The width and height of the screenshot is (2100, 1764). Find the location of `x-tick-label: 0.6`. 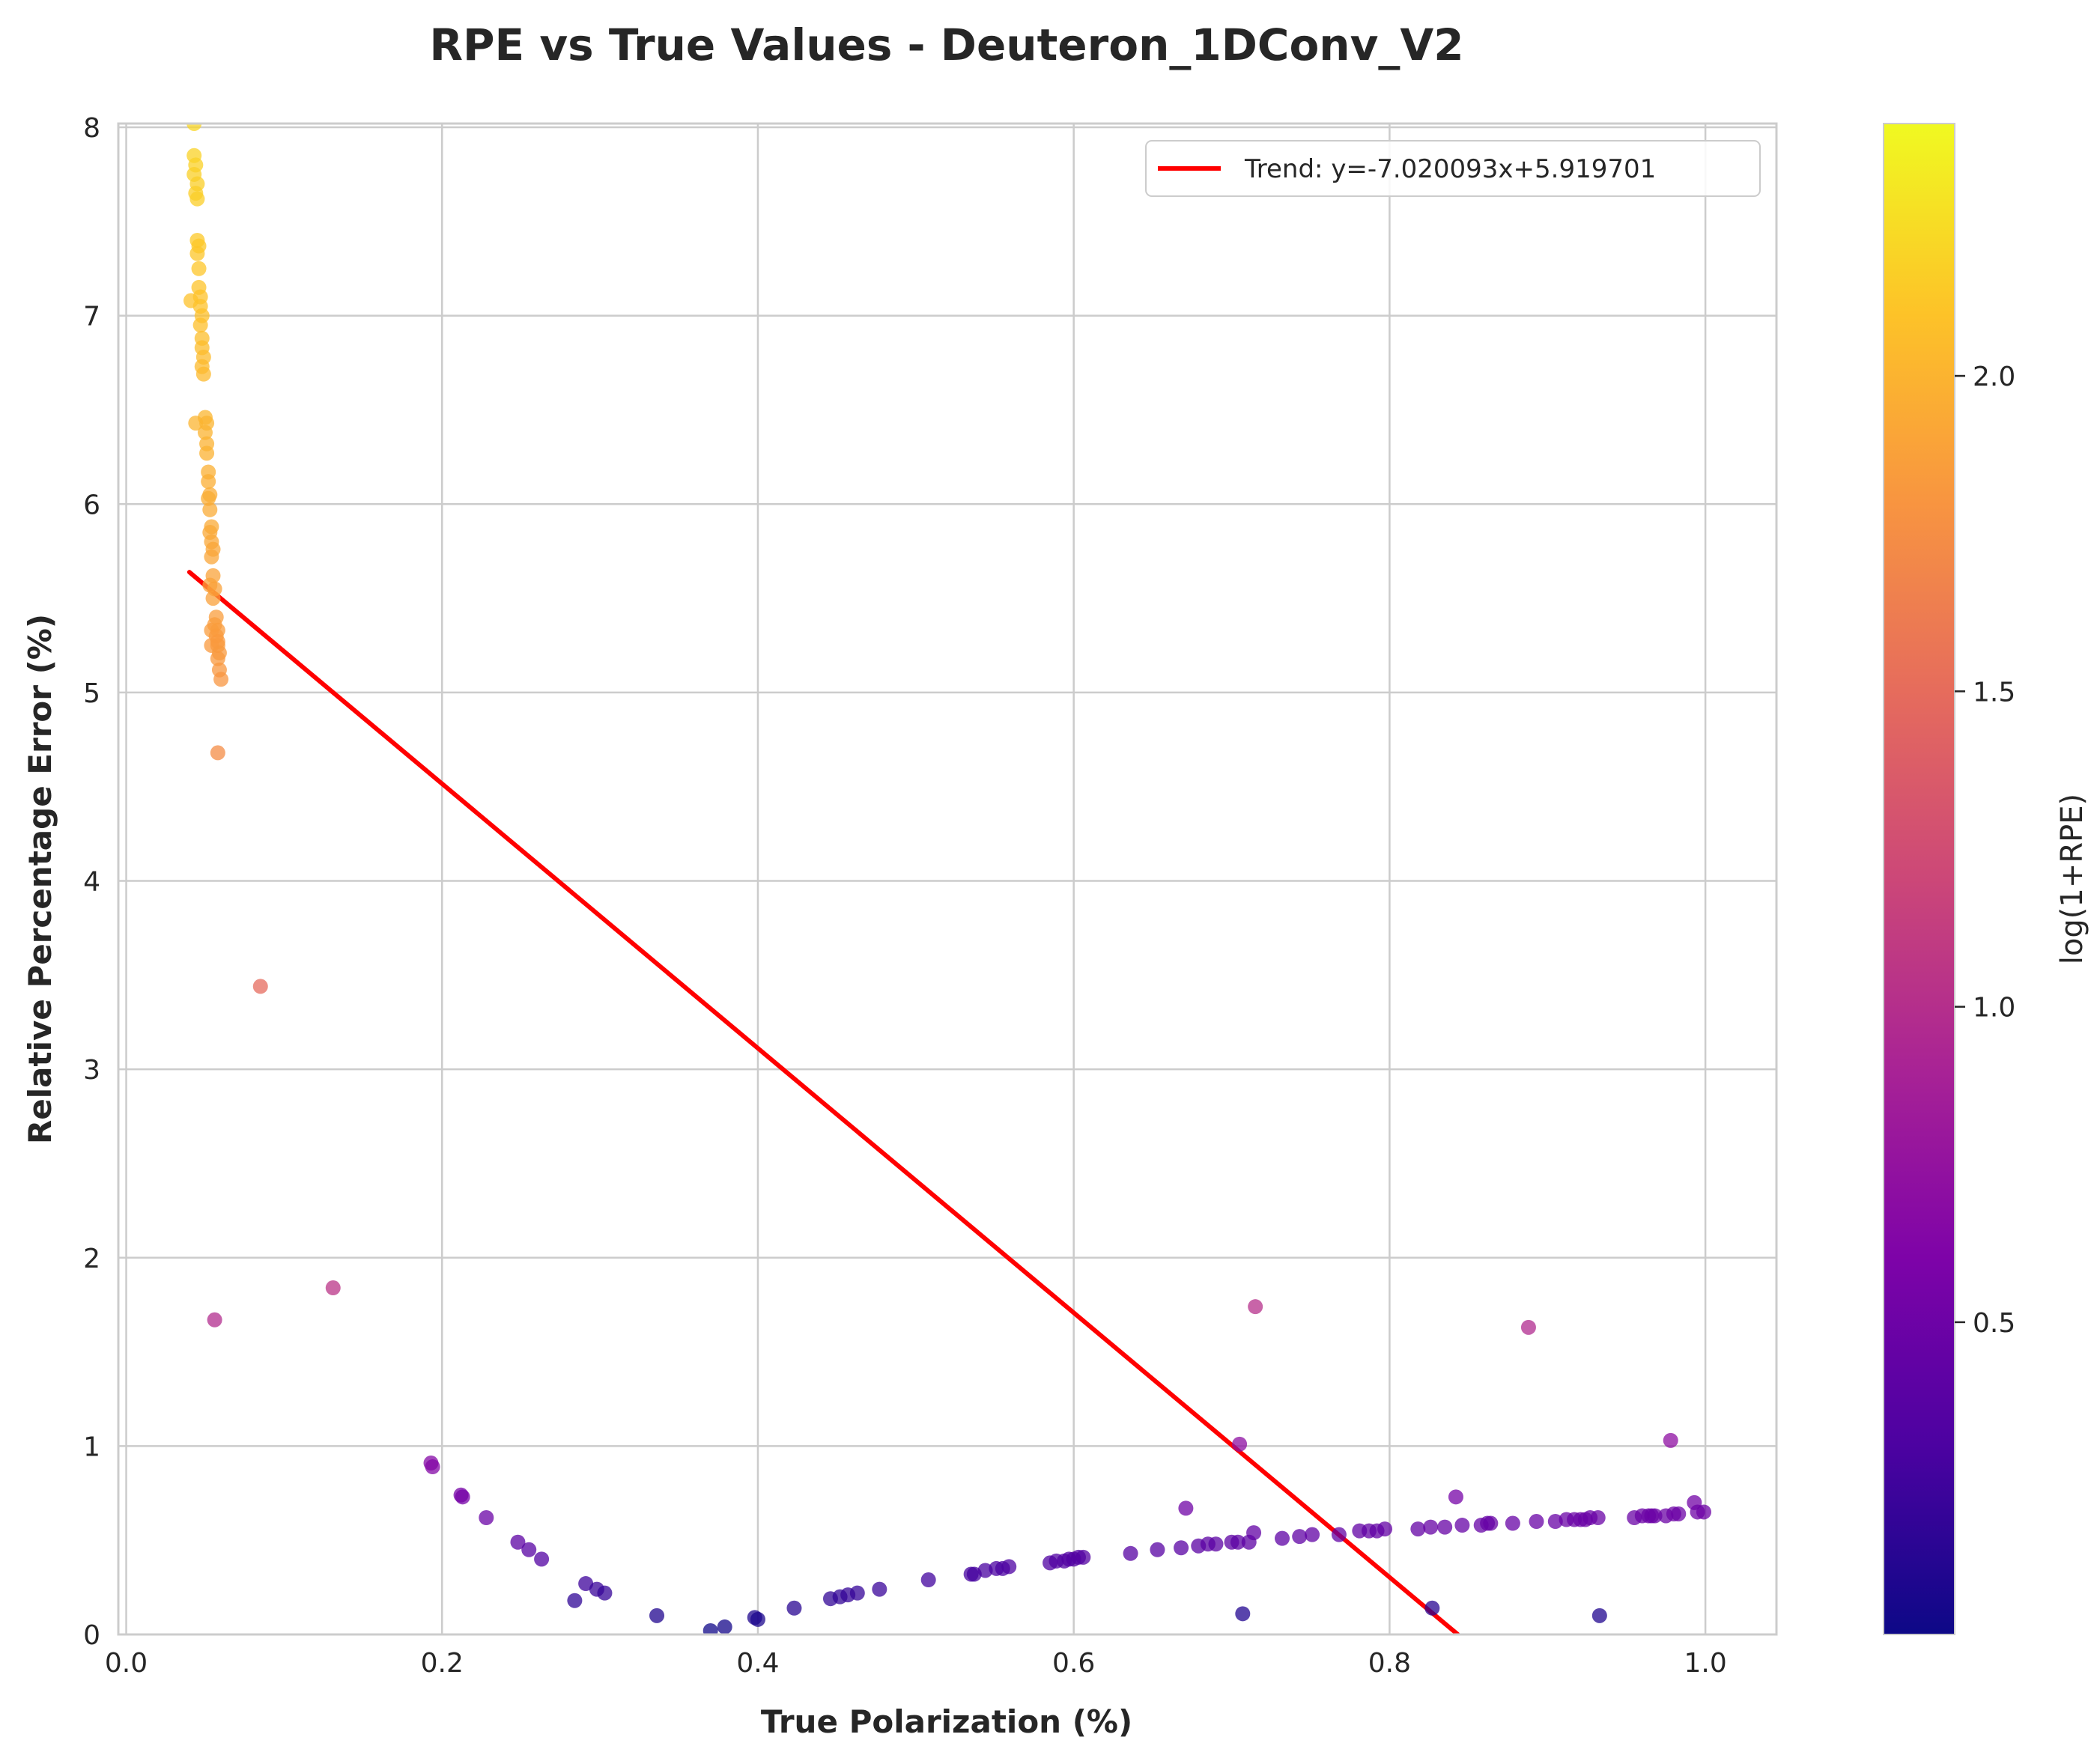

x-tick-label: 0.6 is located at coordinates (1073, 1663).